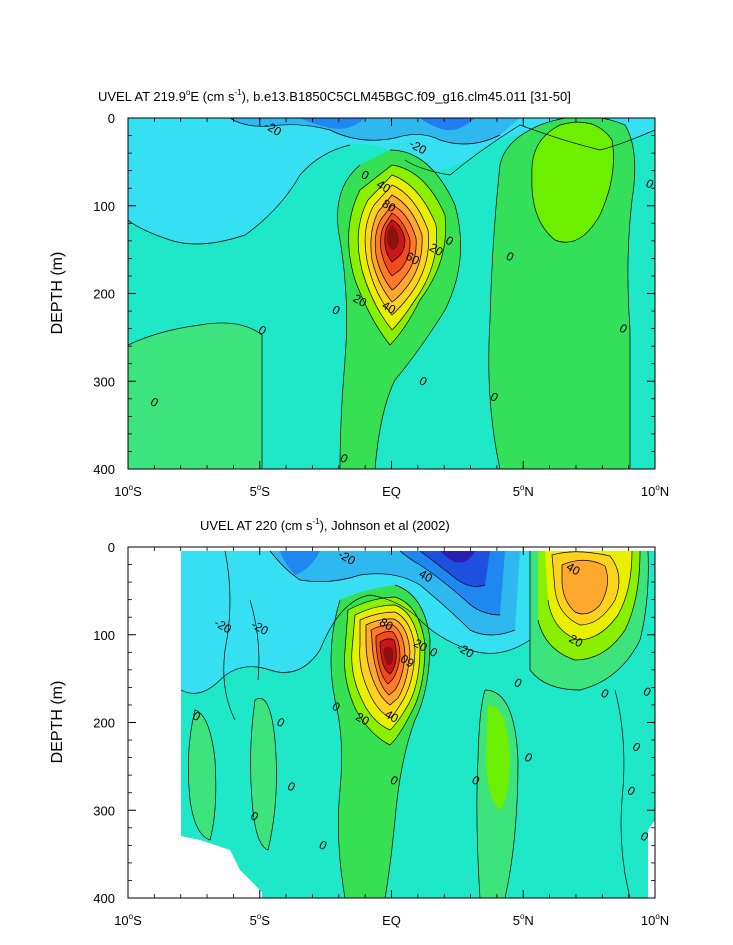 The width and height of the screenshot is (733, 945). What do you see at coordinates (332, 123) in the screenshot?
I see `field-neg-core2` at bounding box center [332, 123].